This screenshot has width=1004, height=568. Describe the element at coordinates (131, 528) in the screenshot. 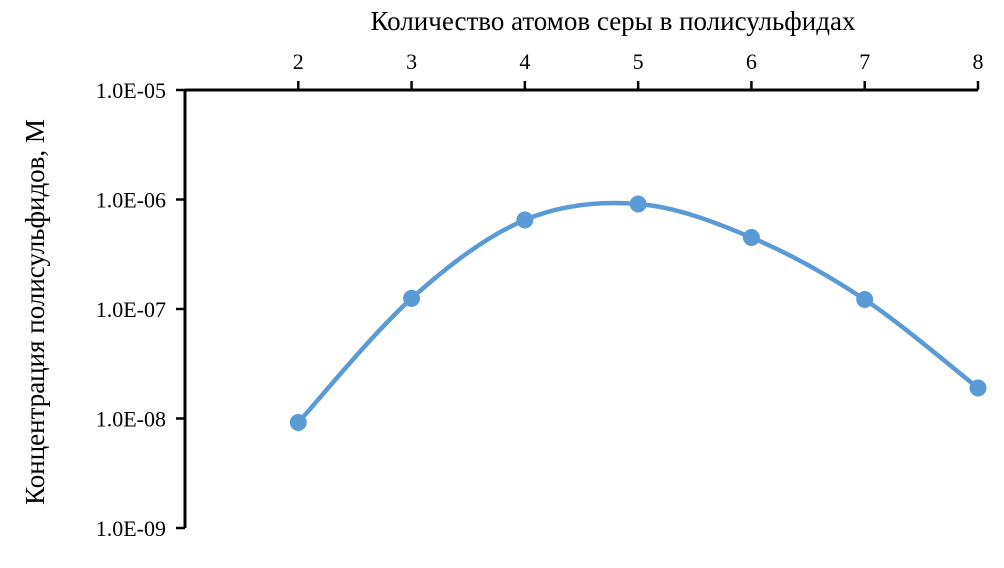

I see `y-tick-label: 1.0E-09` at that location.